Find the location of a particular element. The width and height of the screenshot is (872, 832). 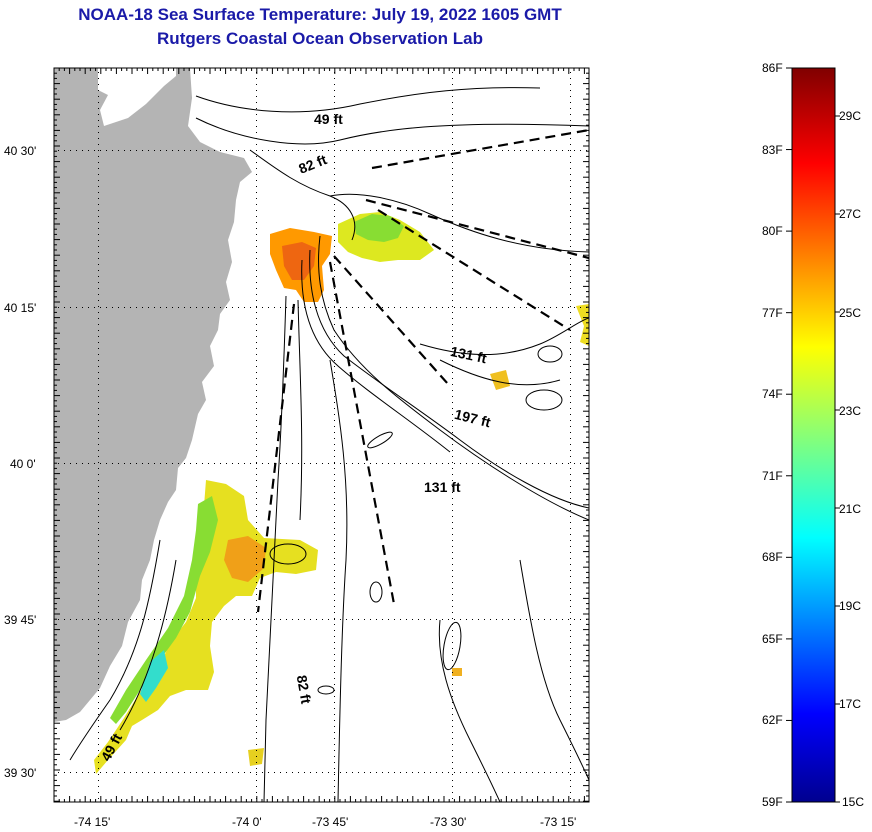

colorbar-fahrenheit-labels: 86F 83F 80F 77F 74F 71F 68F 65F 62F 59F is located at coordinates (772, 435).